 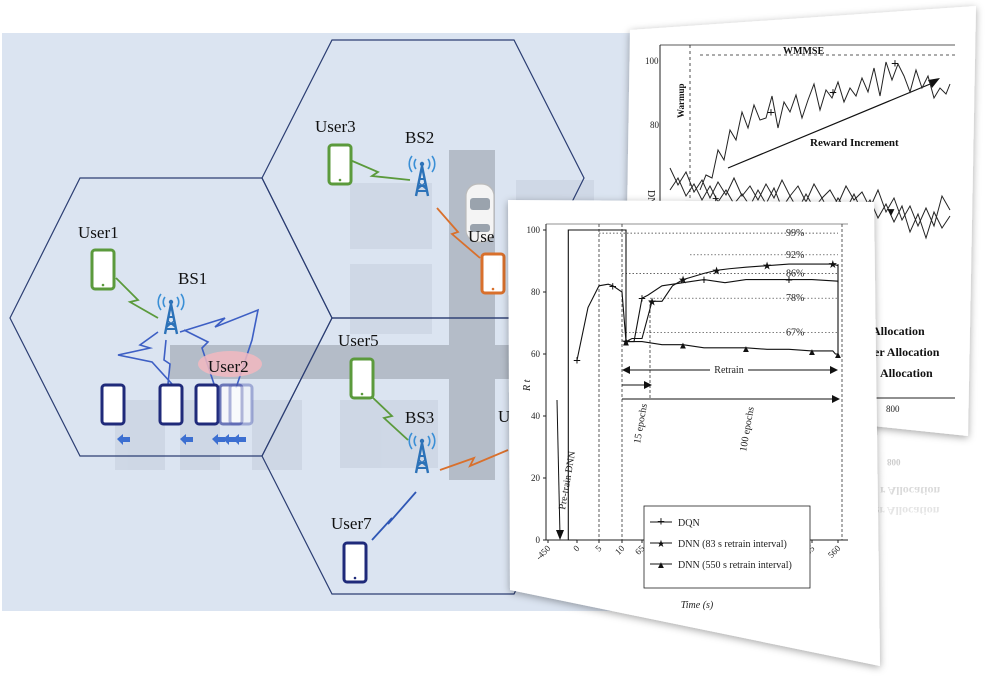 I want to click on y-tick-label: 80, so click(x=536, y=292).